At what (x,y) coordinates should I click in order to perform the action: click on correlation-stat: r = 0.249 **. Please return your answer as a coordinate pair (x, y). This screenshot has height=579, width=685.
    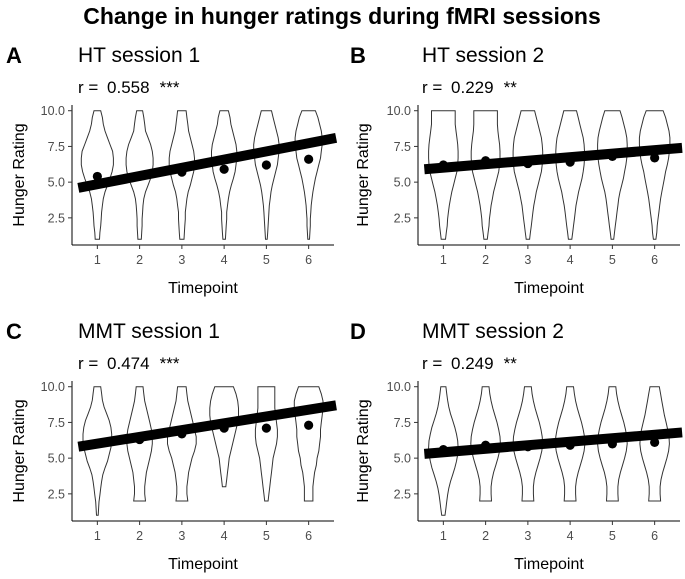
    Looking at the image, I should click on (469, 363).